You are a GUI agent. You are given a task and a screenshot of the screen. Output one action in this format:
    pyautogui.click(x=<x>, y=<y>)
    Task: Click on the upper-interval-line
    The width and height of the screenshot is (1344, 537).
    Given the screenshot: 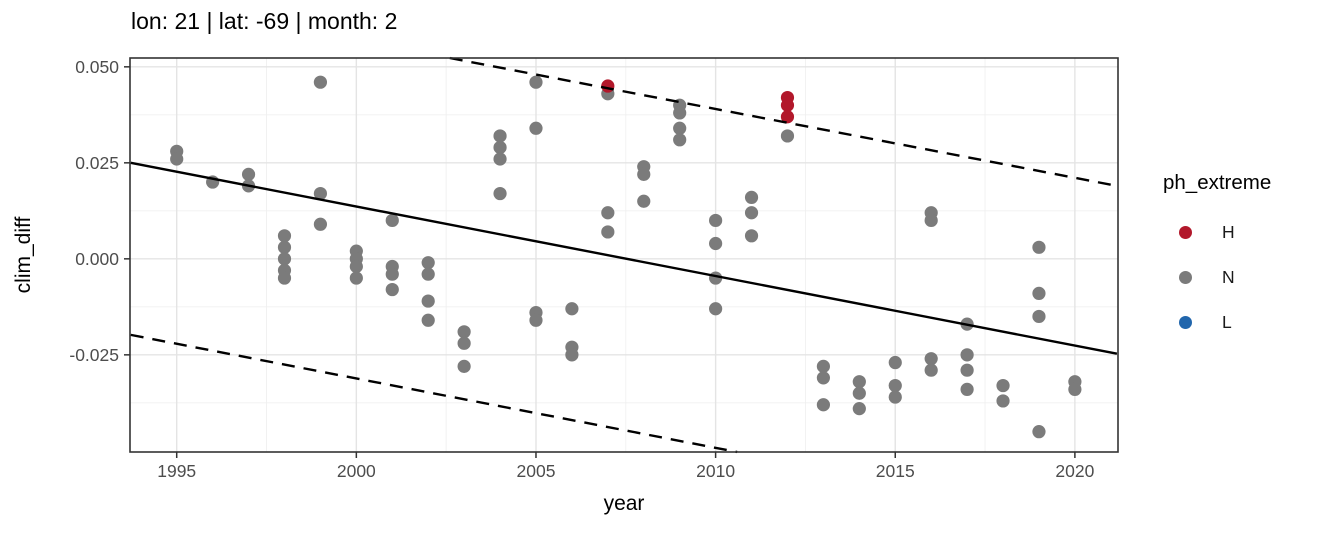 What is the action you would take?
    pyautogui.click(x=783, y=122)
    